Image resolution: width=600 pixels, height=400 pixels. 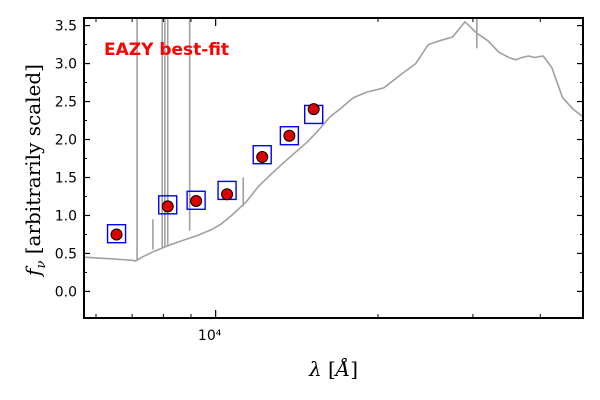 I want to click on y-tick-label: 3.5, so click(x=66, y=27).